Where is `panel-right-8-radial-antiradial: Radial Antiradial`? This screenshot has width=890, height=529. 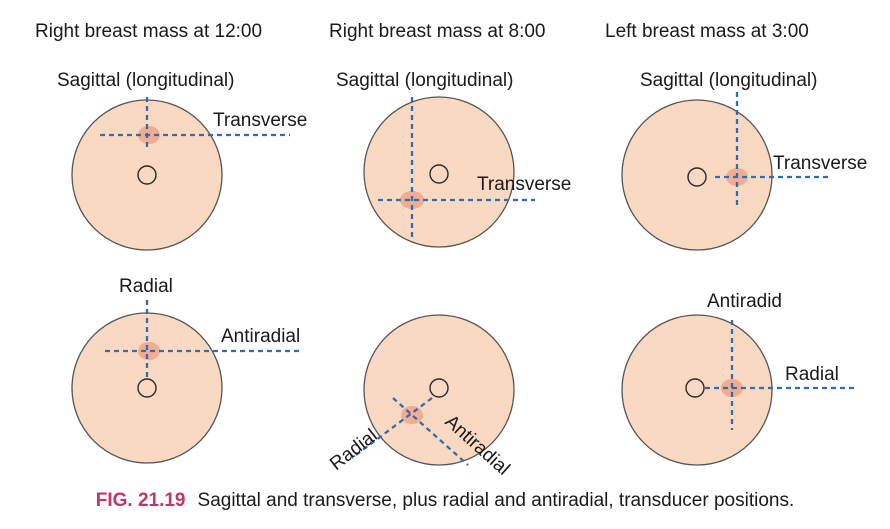 panel-right-8-radial-antiradial: Radial Antiradial is located at coordinates (420, 397).